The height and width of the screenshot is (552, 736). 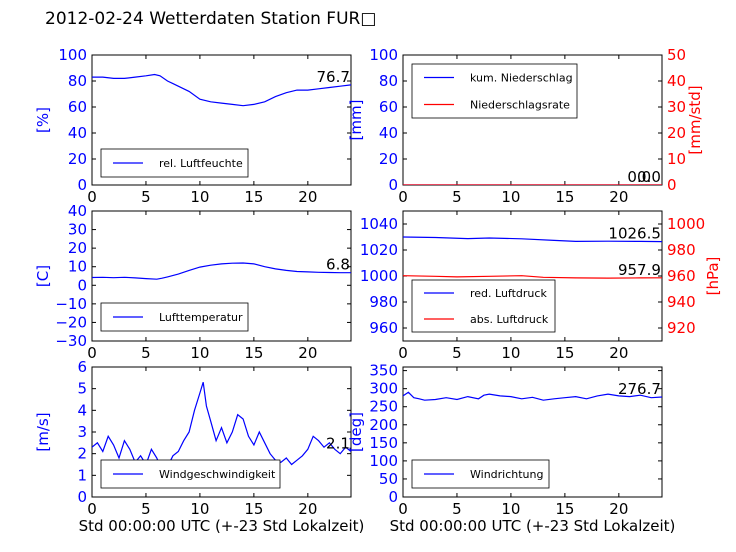 I want to click on y-tick-label: 6, so click(x=82, y=367).